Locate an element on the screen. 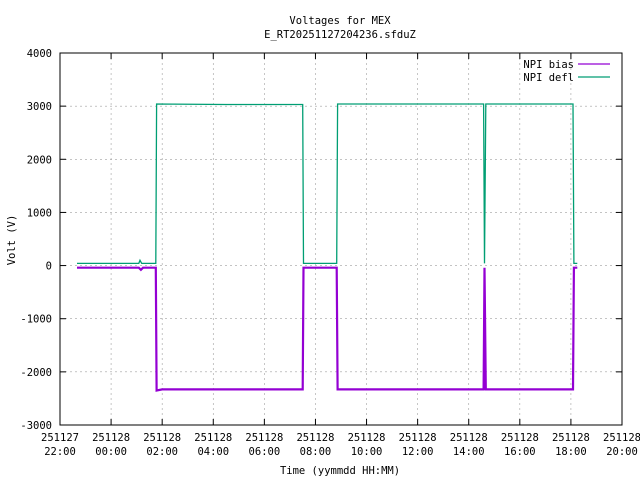 This screenshot has height=480, width=640. x-tick-label-time: 10:00 is located at coordinates (367, 452).